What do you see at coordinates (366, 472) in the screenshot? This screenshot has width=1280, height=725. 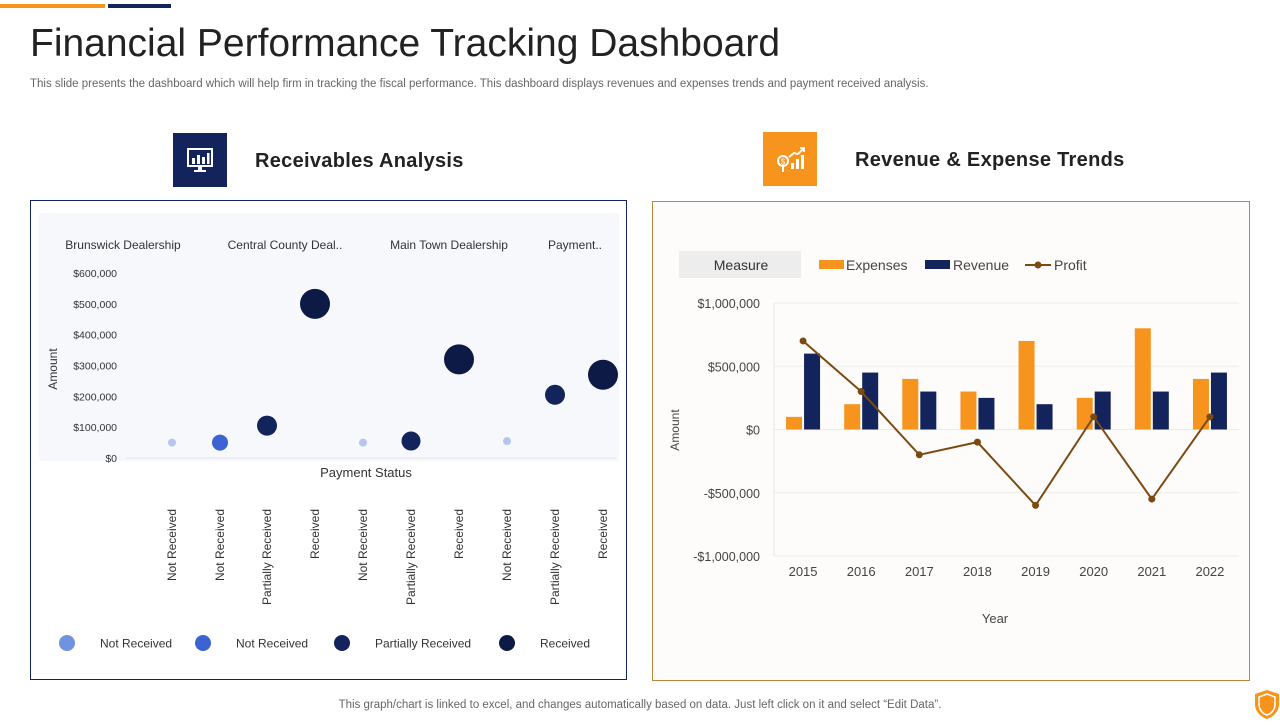 I see `x-axis-label: Payment Status` at bounding box center [366, 472].